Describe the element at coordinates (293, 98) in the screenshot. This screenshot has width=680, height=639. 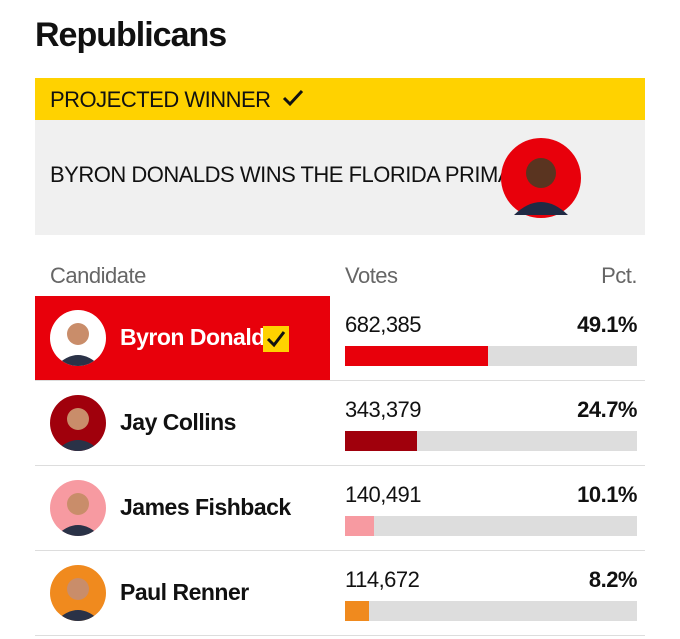
I see `check-icon` at that location.